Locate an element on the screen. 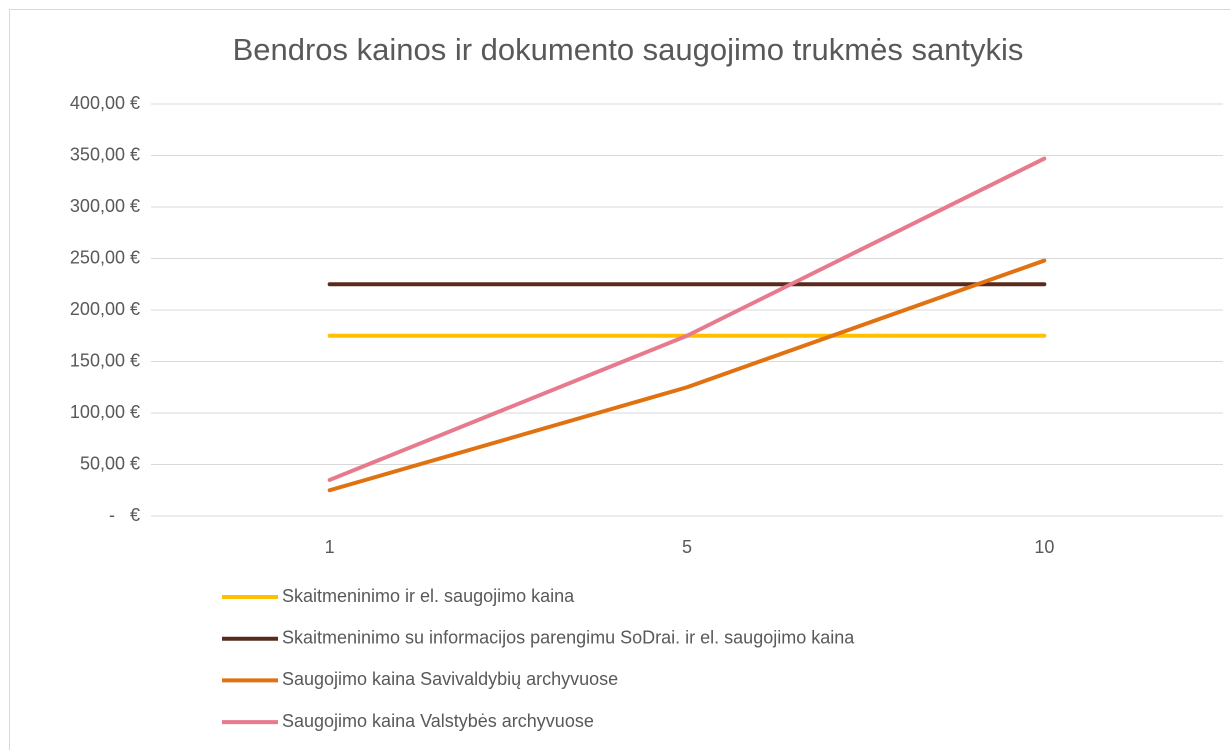 The width and height of the screenshot is (1230, 750). y-tick-label: 150,00 € is located at coordinates (105, 360).